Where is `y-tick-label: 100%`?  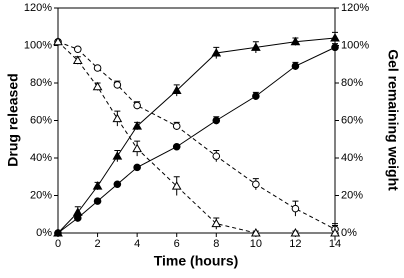
y-tick-label: 100% is located at coordinates (38, 45).